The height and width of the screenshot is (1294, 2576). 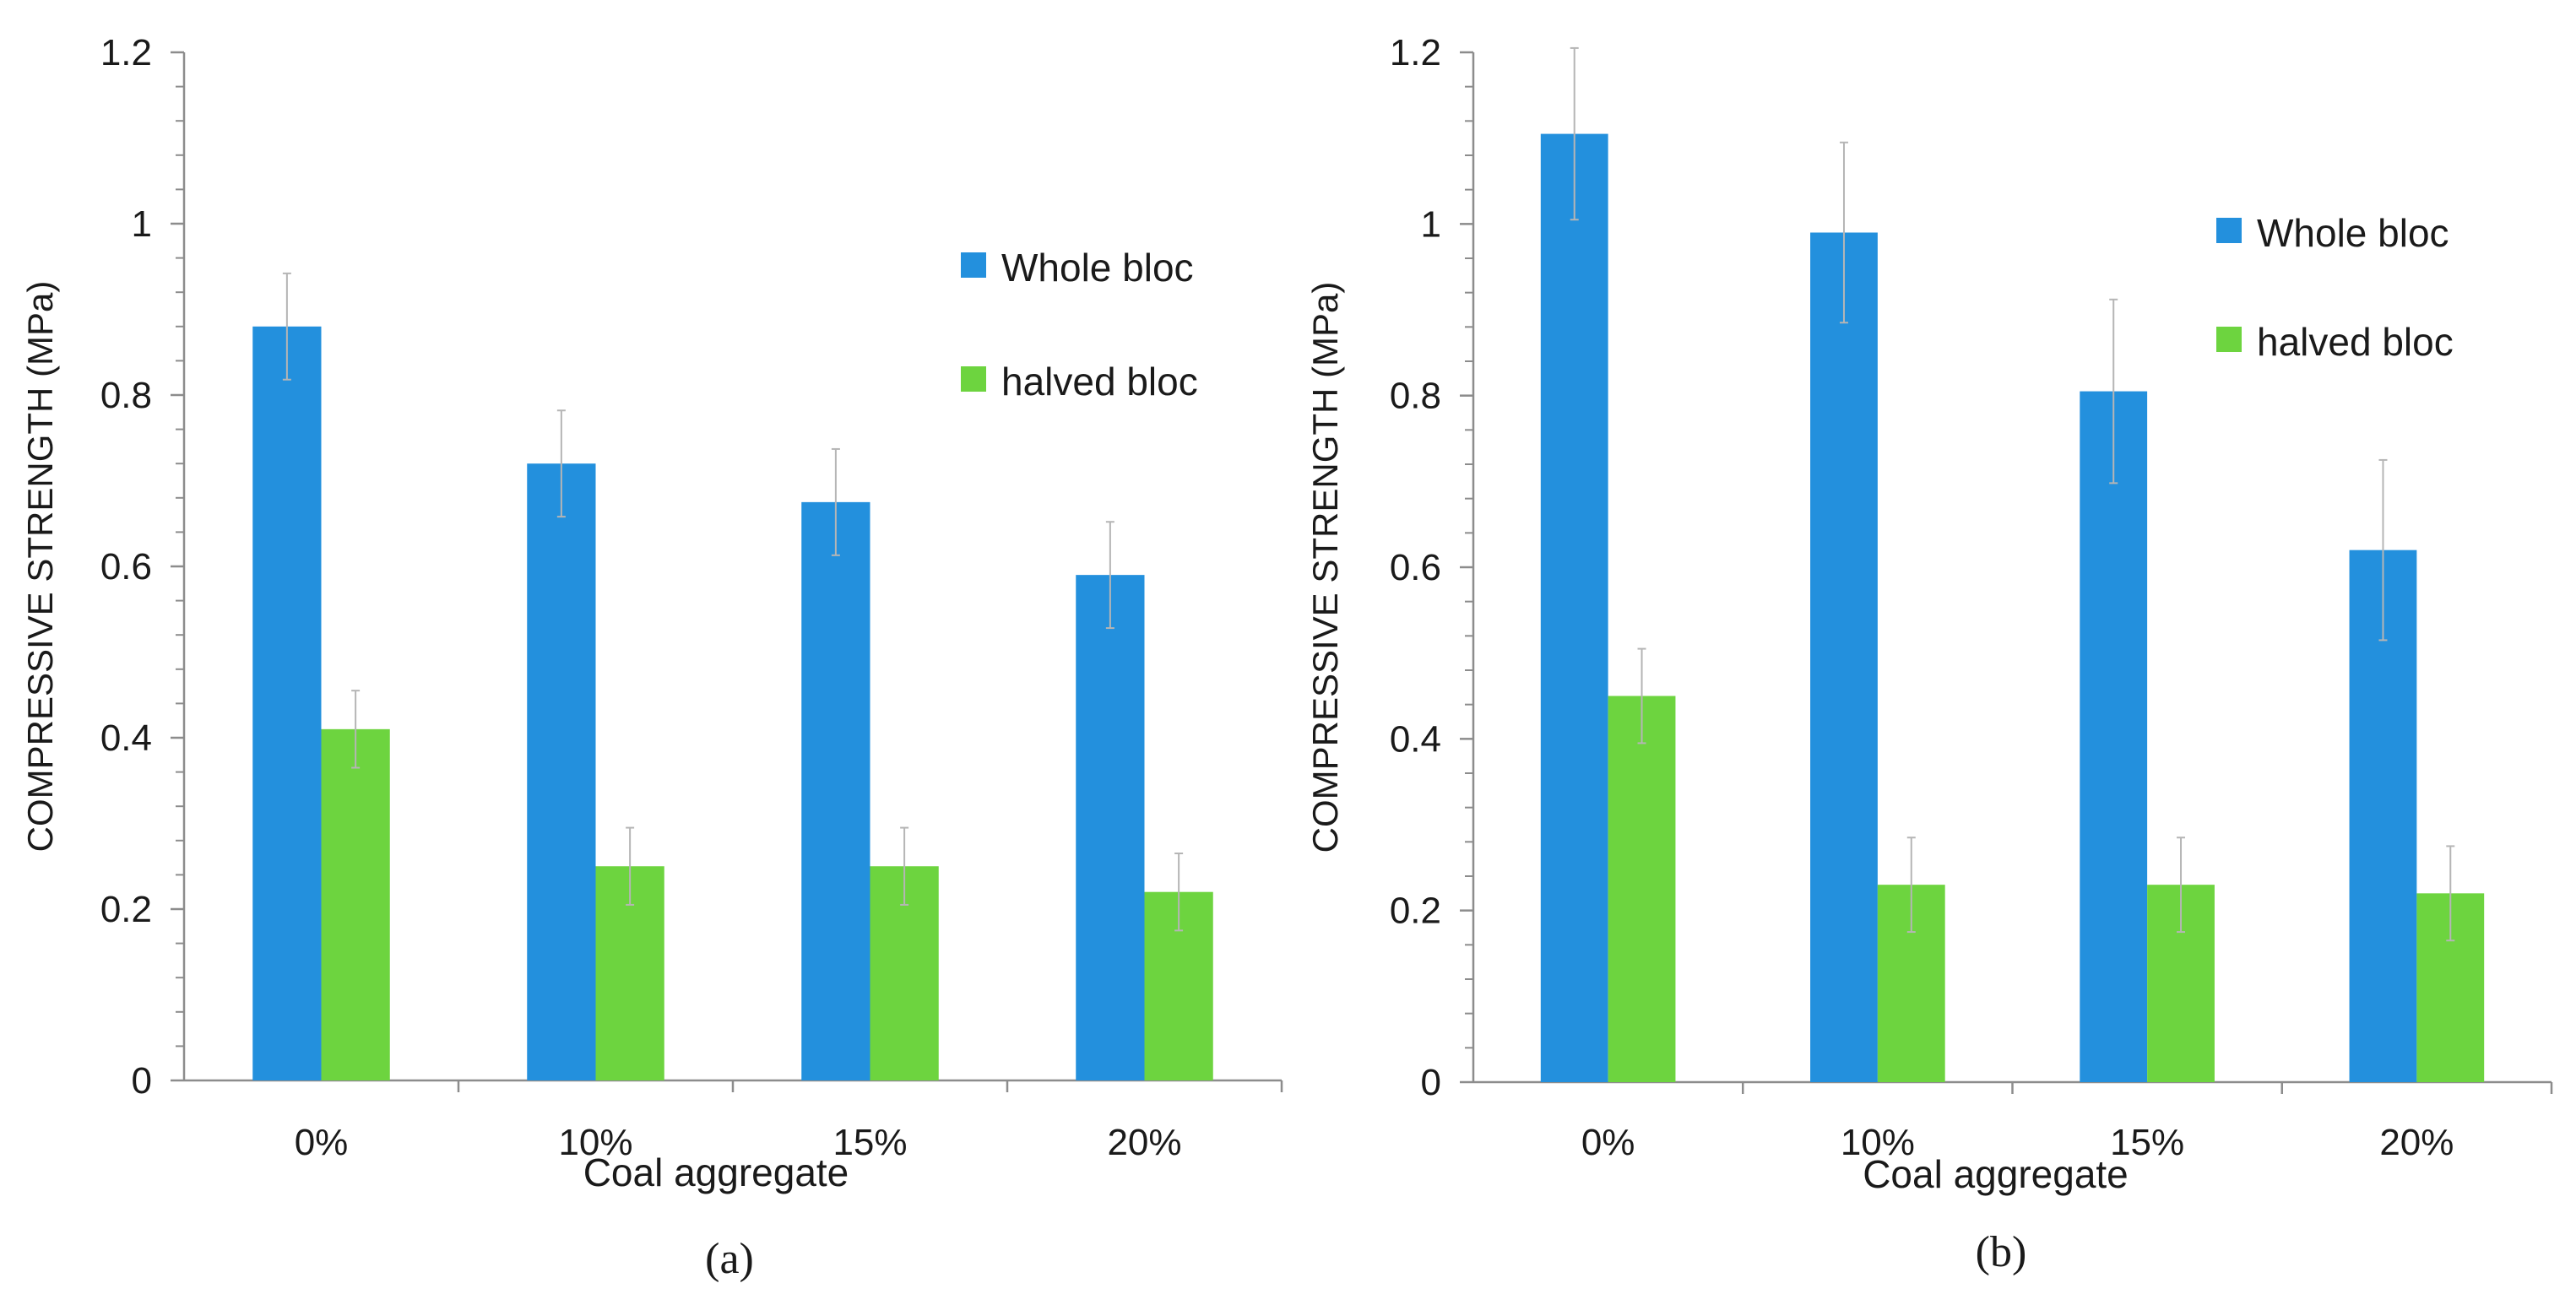 I want to click on panel-label: (b), so click(x=2002, y=1252).